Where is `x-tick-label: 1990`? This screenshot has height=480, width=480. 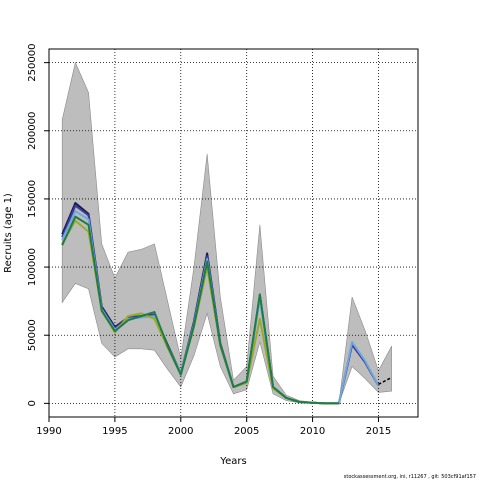
x-tick-label: 1990 is located at coordinates (48, 431).